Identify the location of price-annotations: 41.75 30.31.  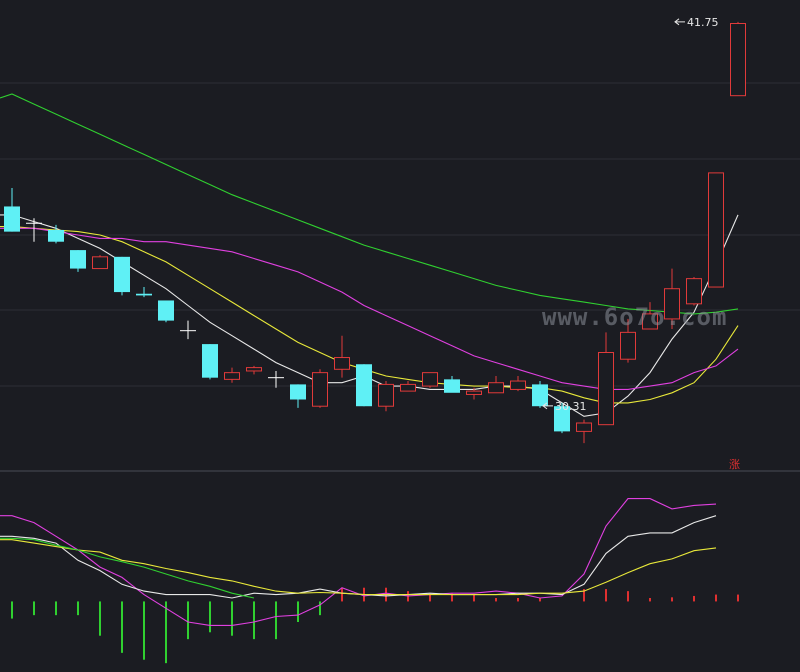
(630, 214).